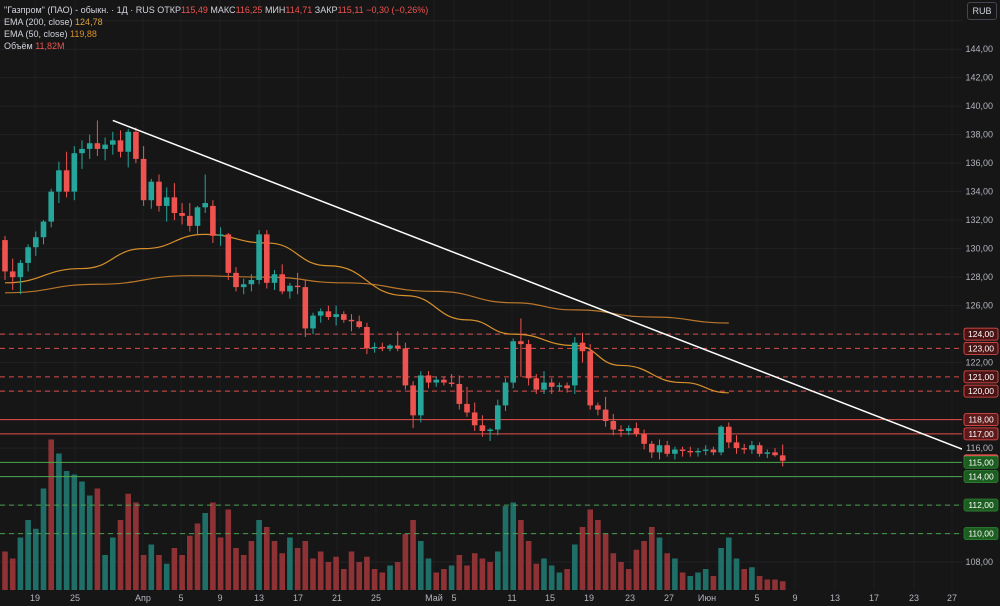 This screenshot has height=606, width=1000. Describe the element at coordinates (981, 334) in the screenshot. I see `level-price-tag: 124,00` at that location.